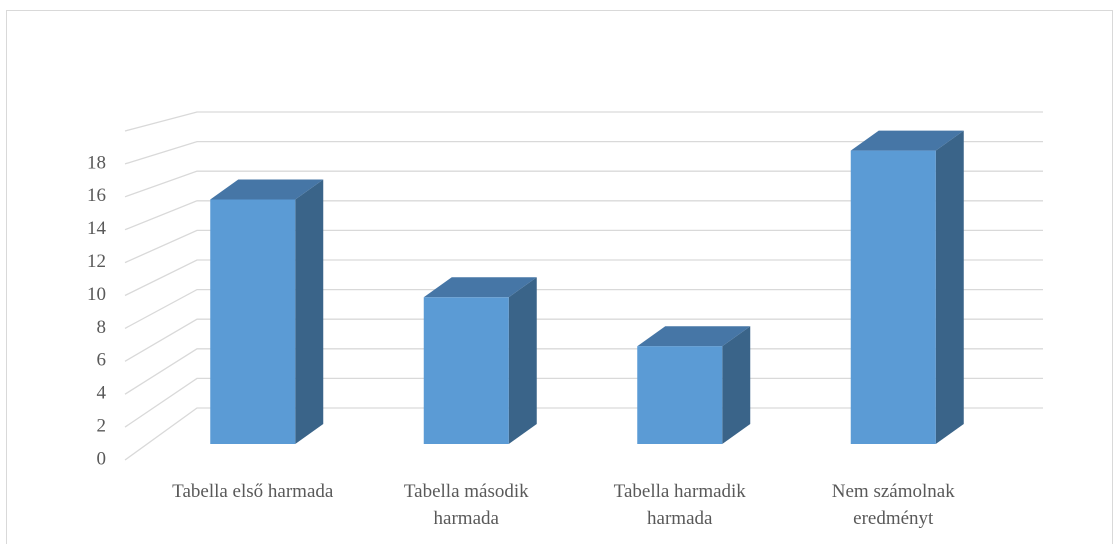 The width and height of the screenshot is (1119, 544). What do you see at coordinates (893, 505) in the screenshot?
I see `x-tick-label: Nem számolnak eredményt` at bounding box center [893, 505].